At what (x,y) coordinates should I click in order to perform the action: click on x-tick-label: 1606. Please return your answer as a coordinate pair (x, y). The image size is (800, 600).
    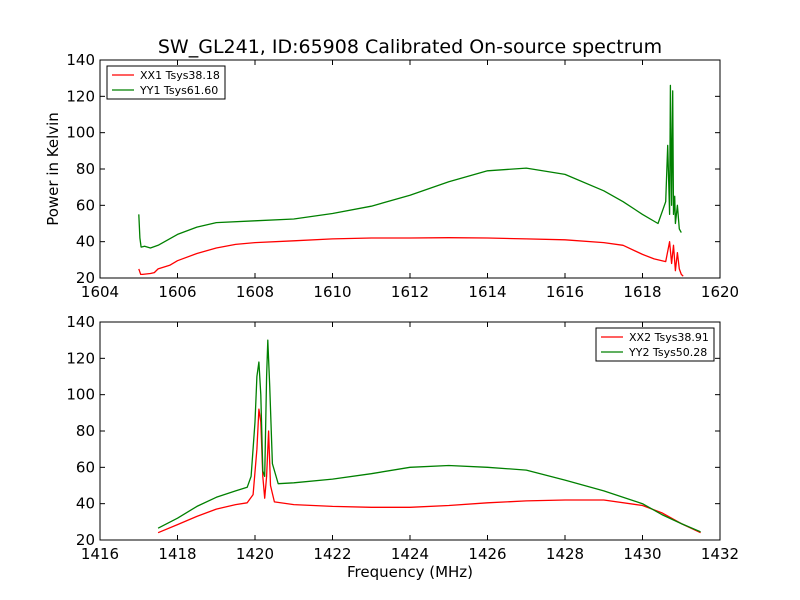
    Looking at the image, I should click on (177, 292).